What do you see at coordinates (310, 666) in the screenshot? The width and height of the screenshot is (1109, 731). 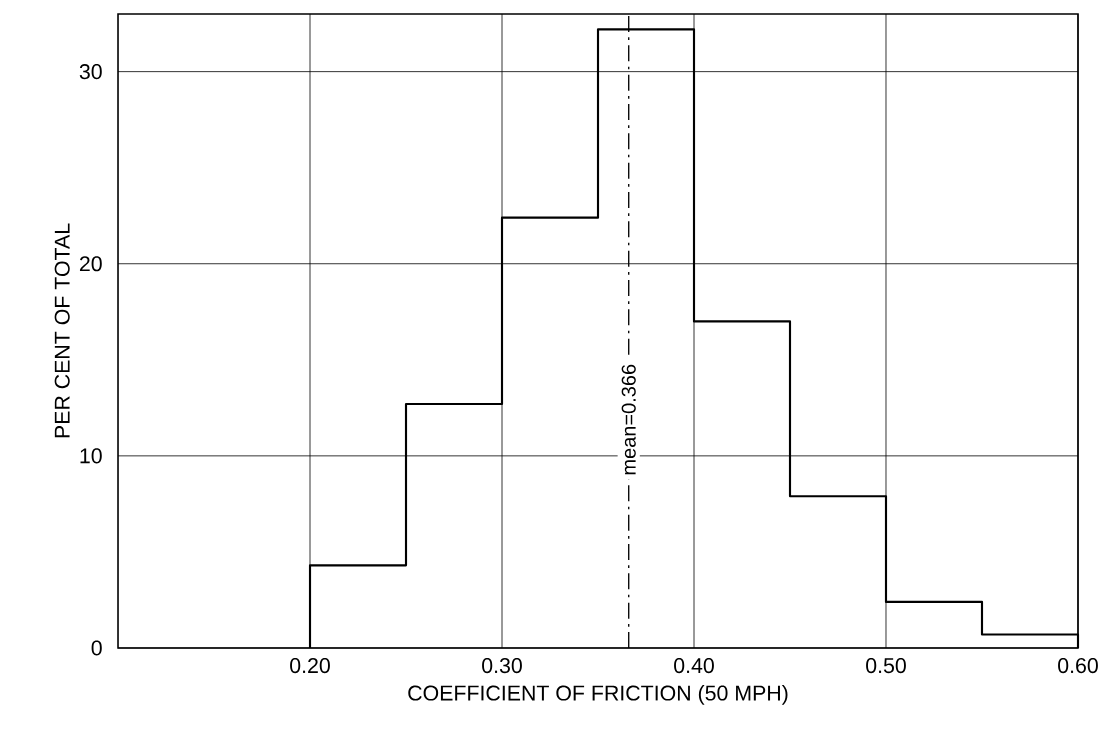 I see `x-tick-label: 0.20` at bounding box center [310, 666].